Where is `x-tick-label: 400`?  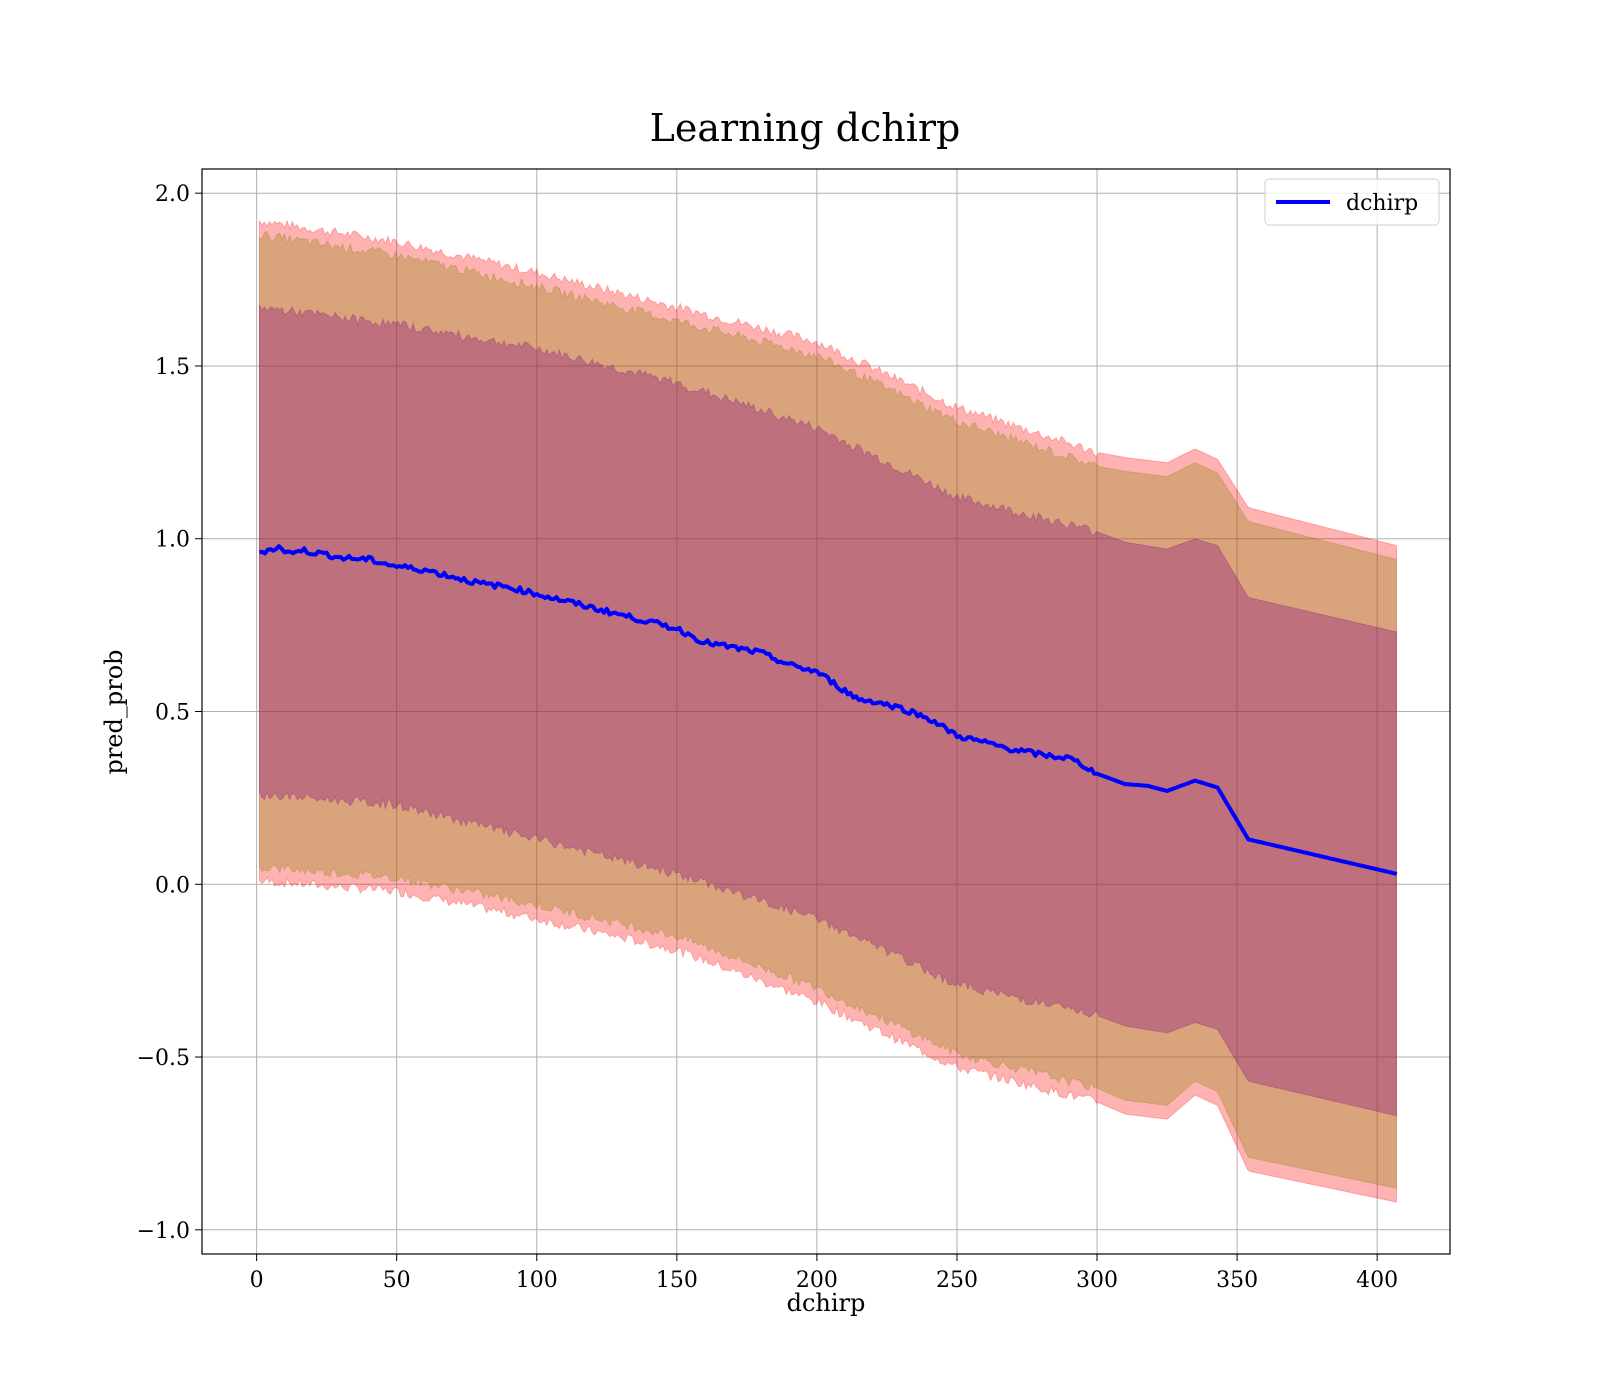
x-tick-label: 400 is located at coordinates (1377, 1280).